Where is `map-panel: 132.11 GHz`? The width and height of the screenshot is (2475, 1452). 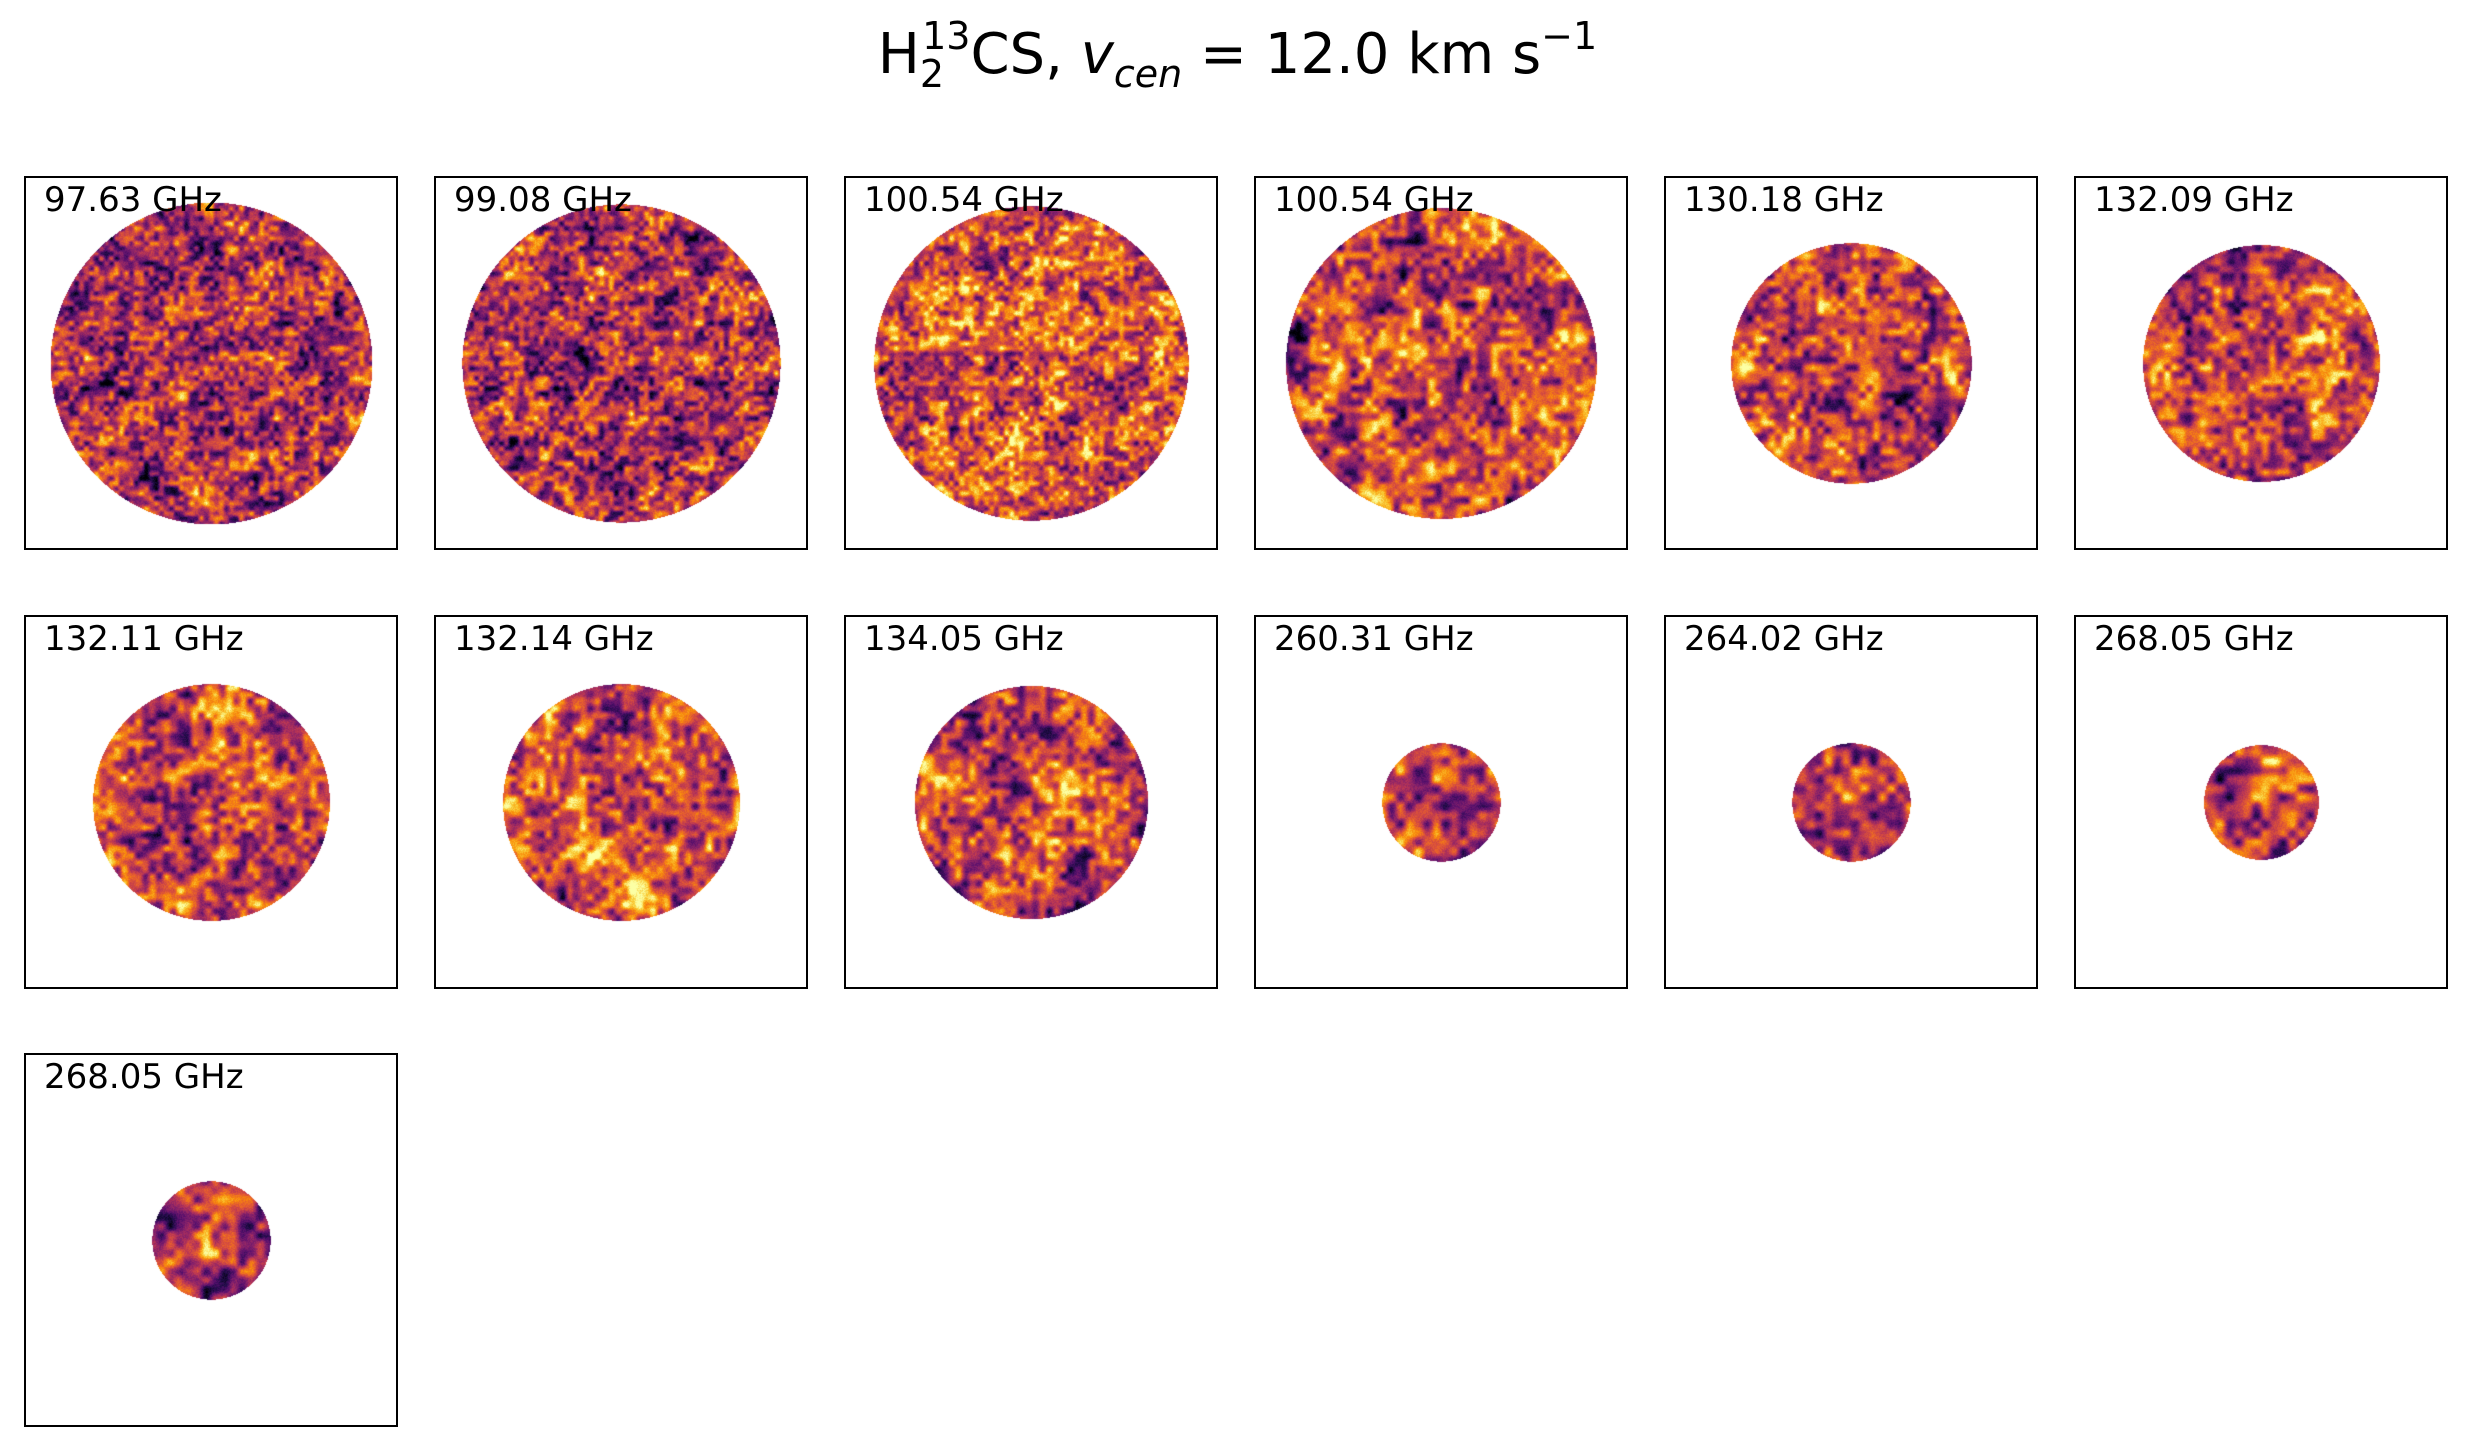
map-panel: 132.11 GHz is located at coordinates (211, 802).